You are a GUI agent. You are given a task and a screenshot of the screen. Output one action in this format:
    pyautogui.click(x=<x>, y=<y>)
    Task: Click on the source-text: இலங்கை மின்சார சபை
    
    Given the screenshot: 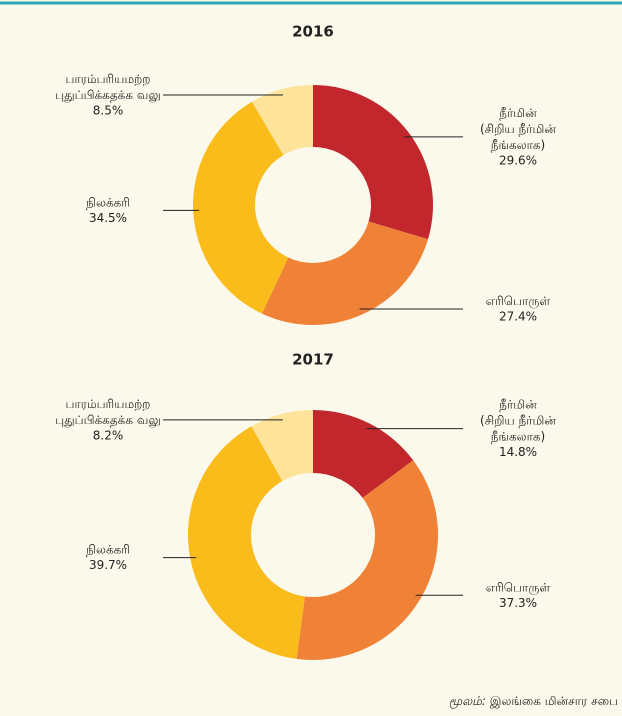 What is the action you would take?
    pyautogui.click(x=554, y=701)
    